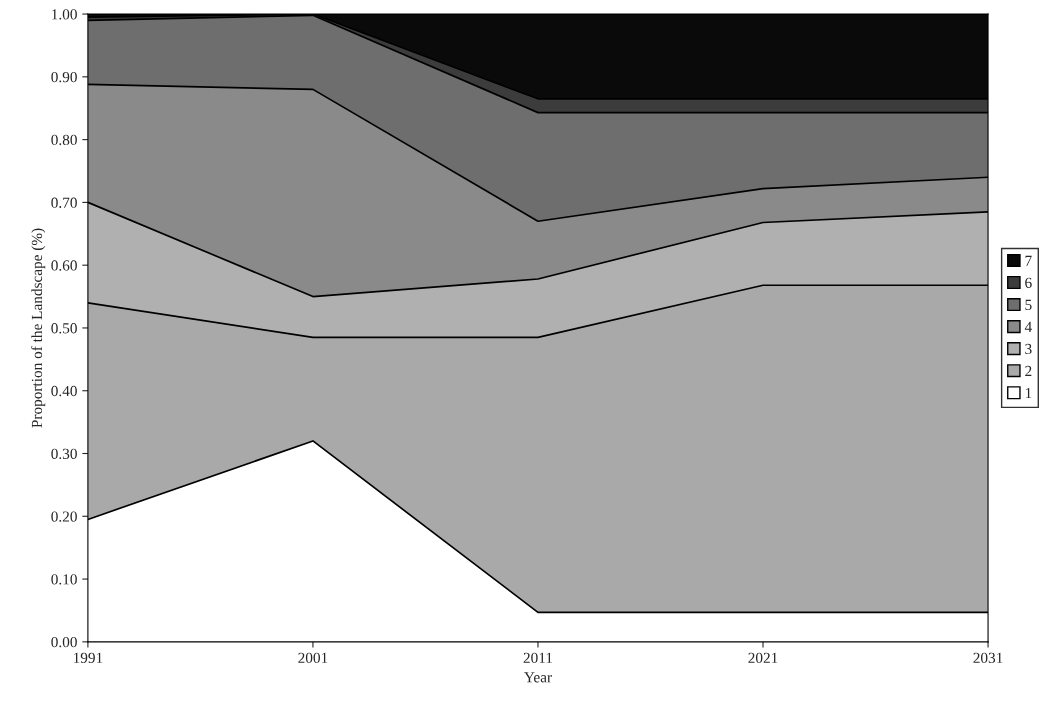 This screenshot has width=1059, height=703. Describe the element at coordinates (538, 677) in the screenshot. I see `x-axis-title: Year` at that location.